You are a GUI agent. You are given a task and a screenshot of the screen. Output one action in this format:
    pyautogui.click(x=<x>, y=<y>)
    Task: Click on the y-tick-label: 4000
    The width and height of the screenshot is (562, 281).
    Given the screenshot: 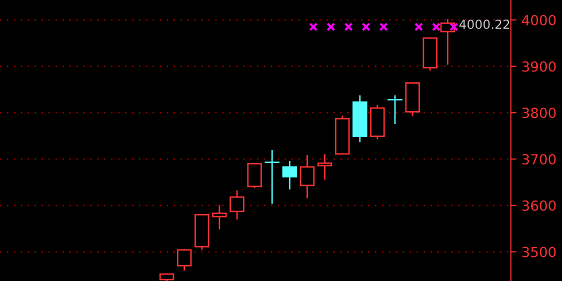 What is the action you would take?
    pyautogui.click(x=539, y=20)
    